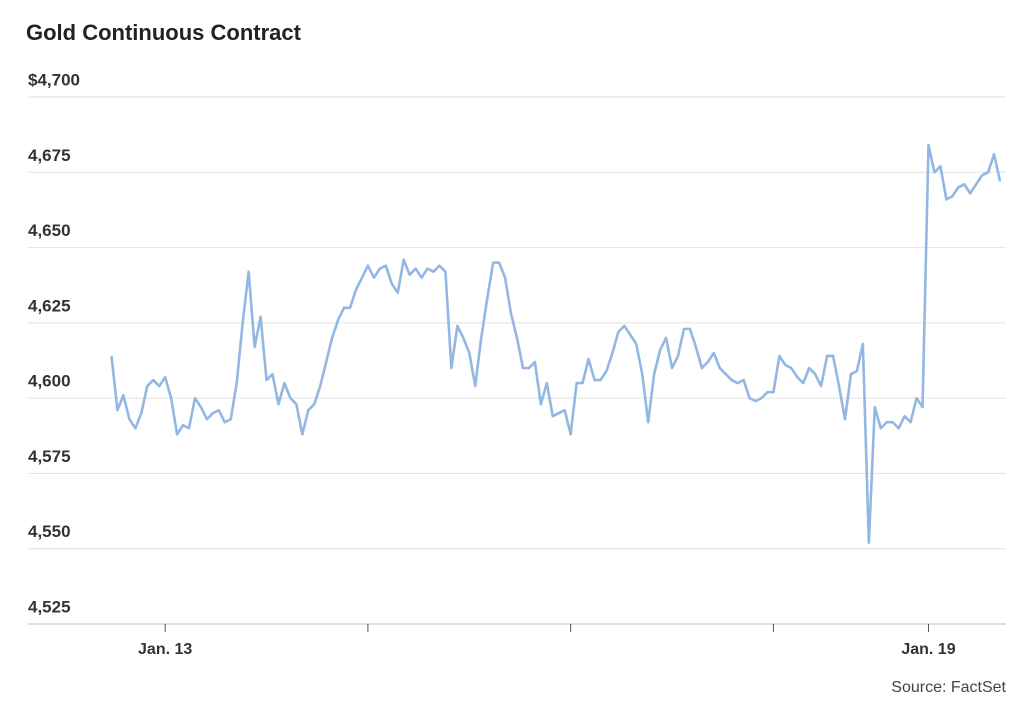 This screenshot has width=1024, height=723. What do you see at coordinates (49, 230) in the screenshot?
I see `y-tick-label: 4,650` at bounding box center [49, 230].